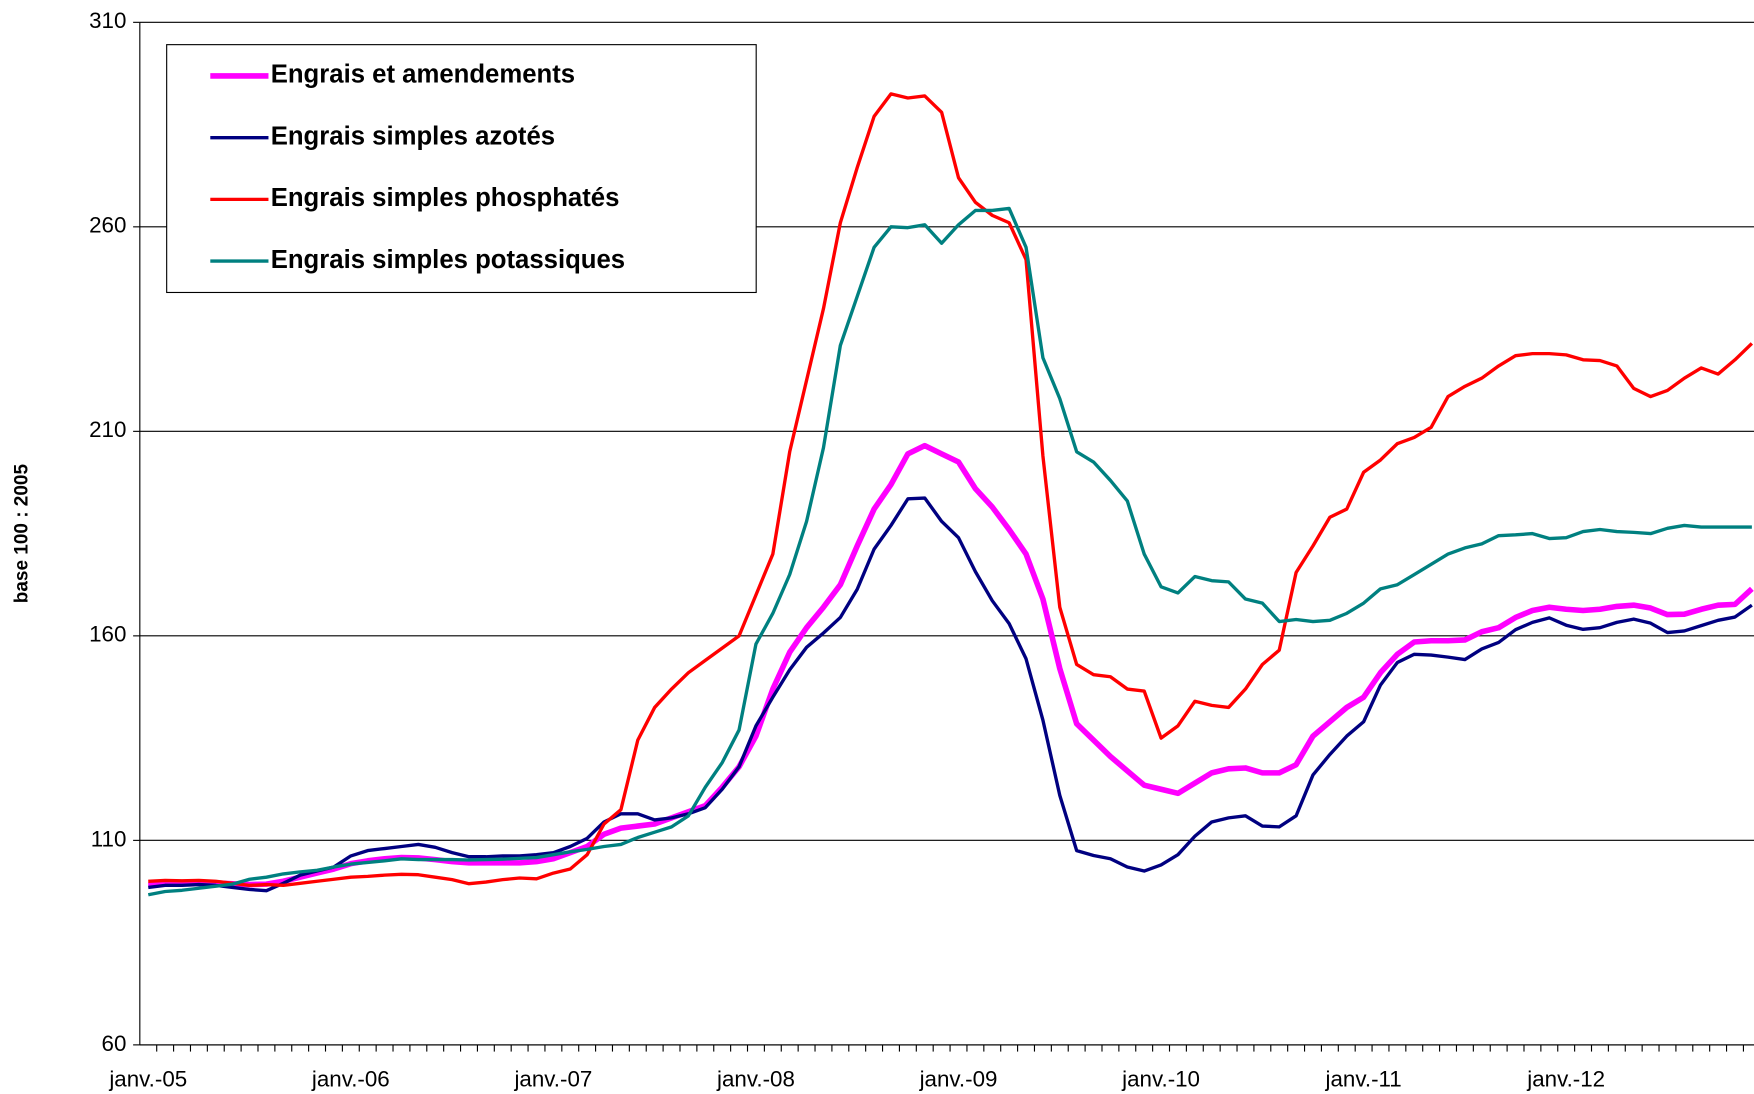 This screenshot has height=1094, width=1754. Describe the element at coordinates (109, 838) in the screenshot. I see `y-tick-label: 110` at that location.